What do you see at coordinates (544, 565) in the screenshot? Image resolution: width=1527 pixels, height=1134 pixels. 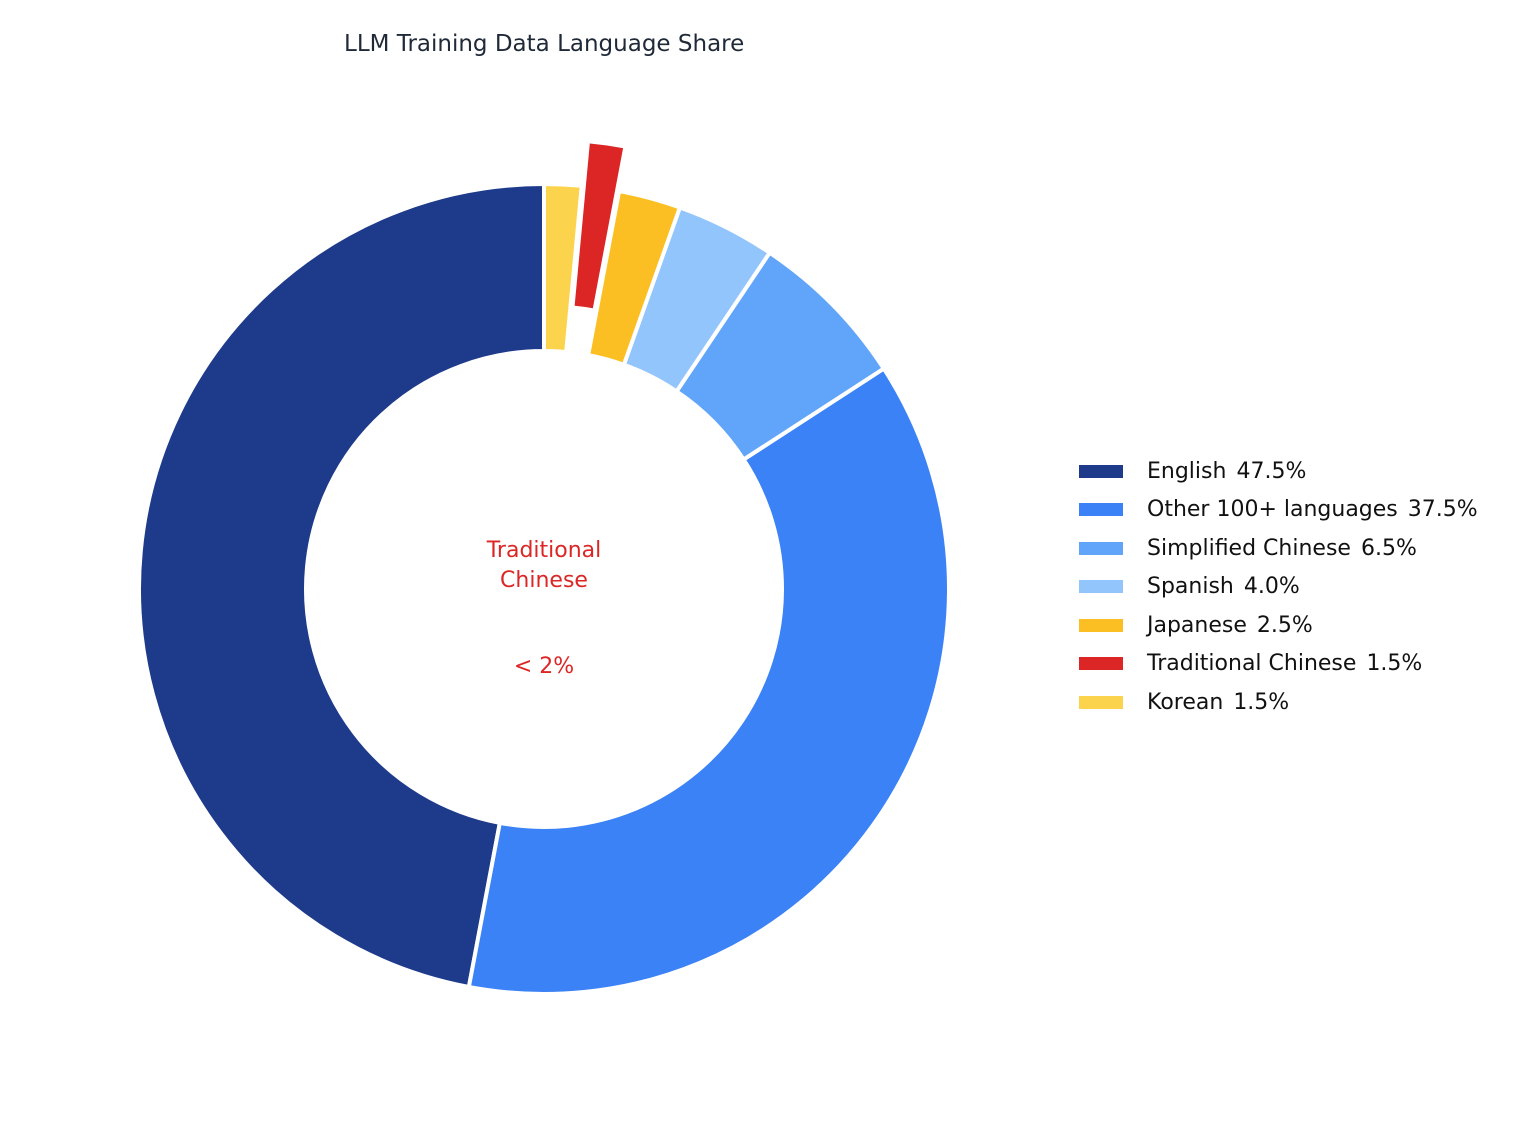 I see `annotation-label: Traditional Chinese` at bounding box center [544, 565].